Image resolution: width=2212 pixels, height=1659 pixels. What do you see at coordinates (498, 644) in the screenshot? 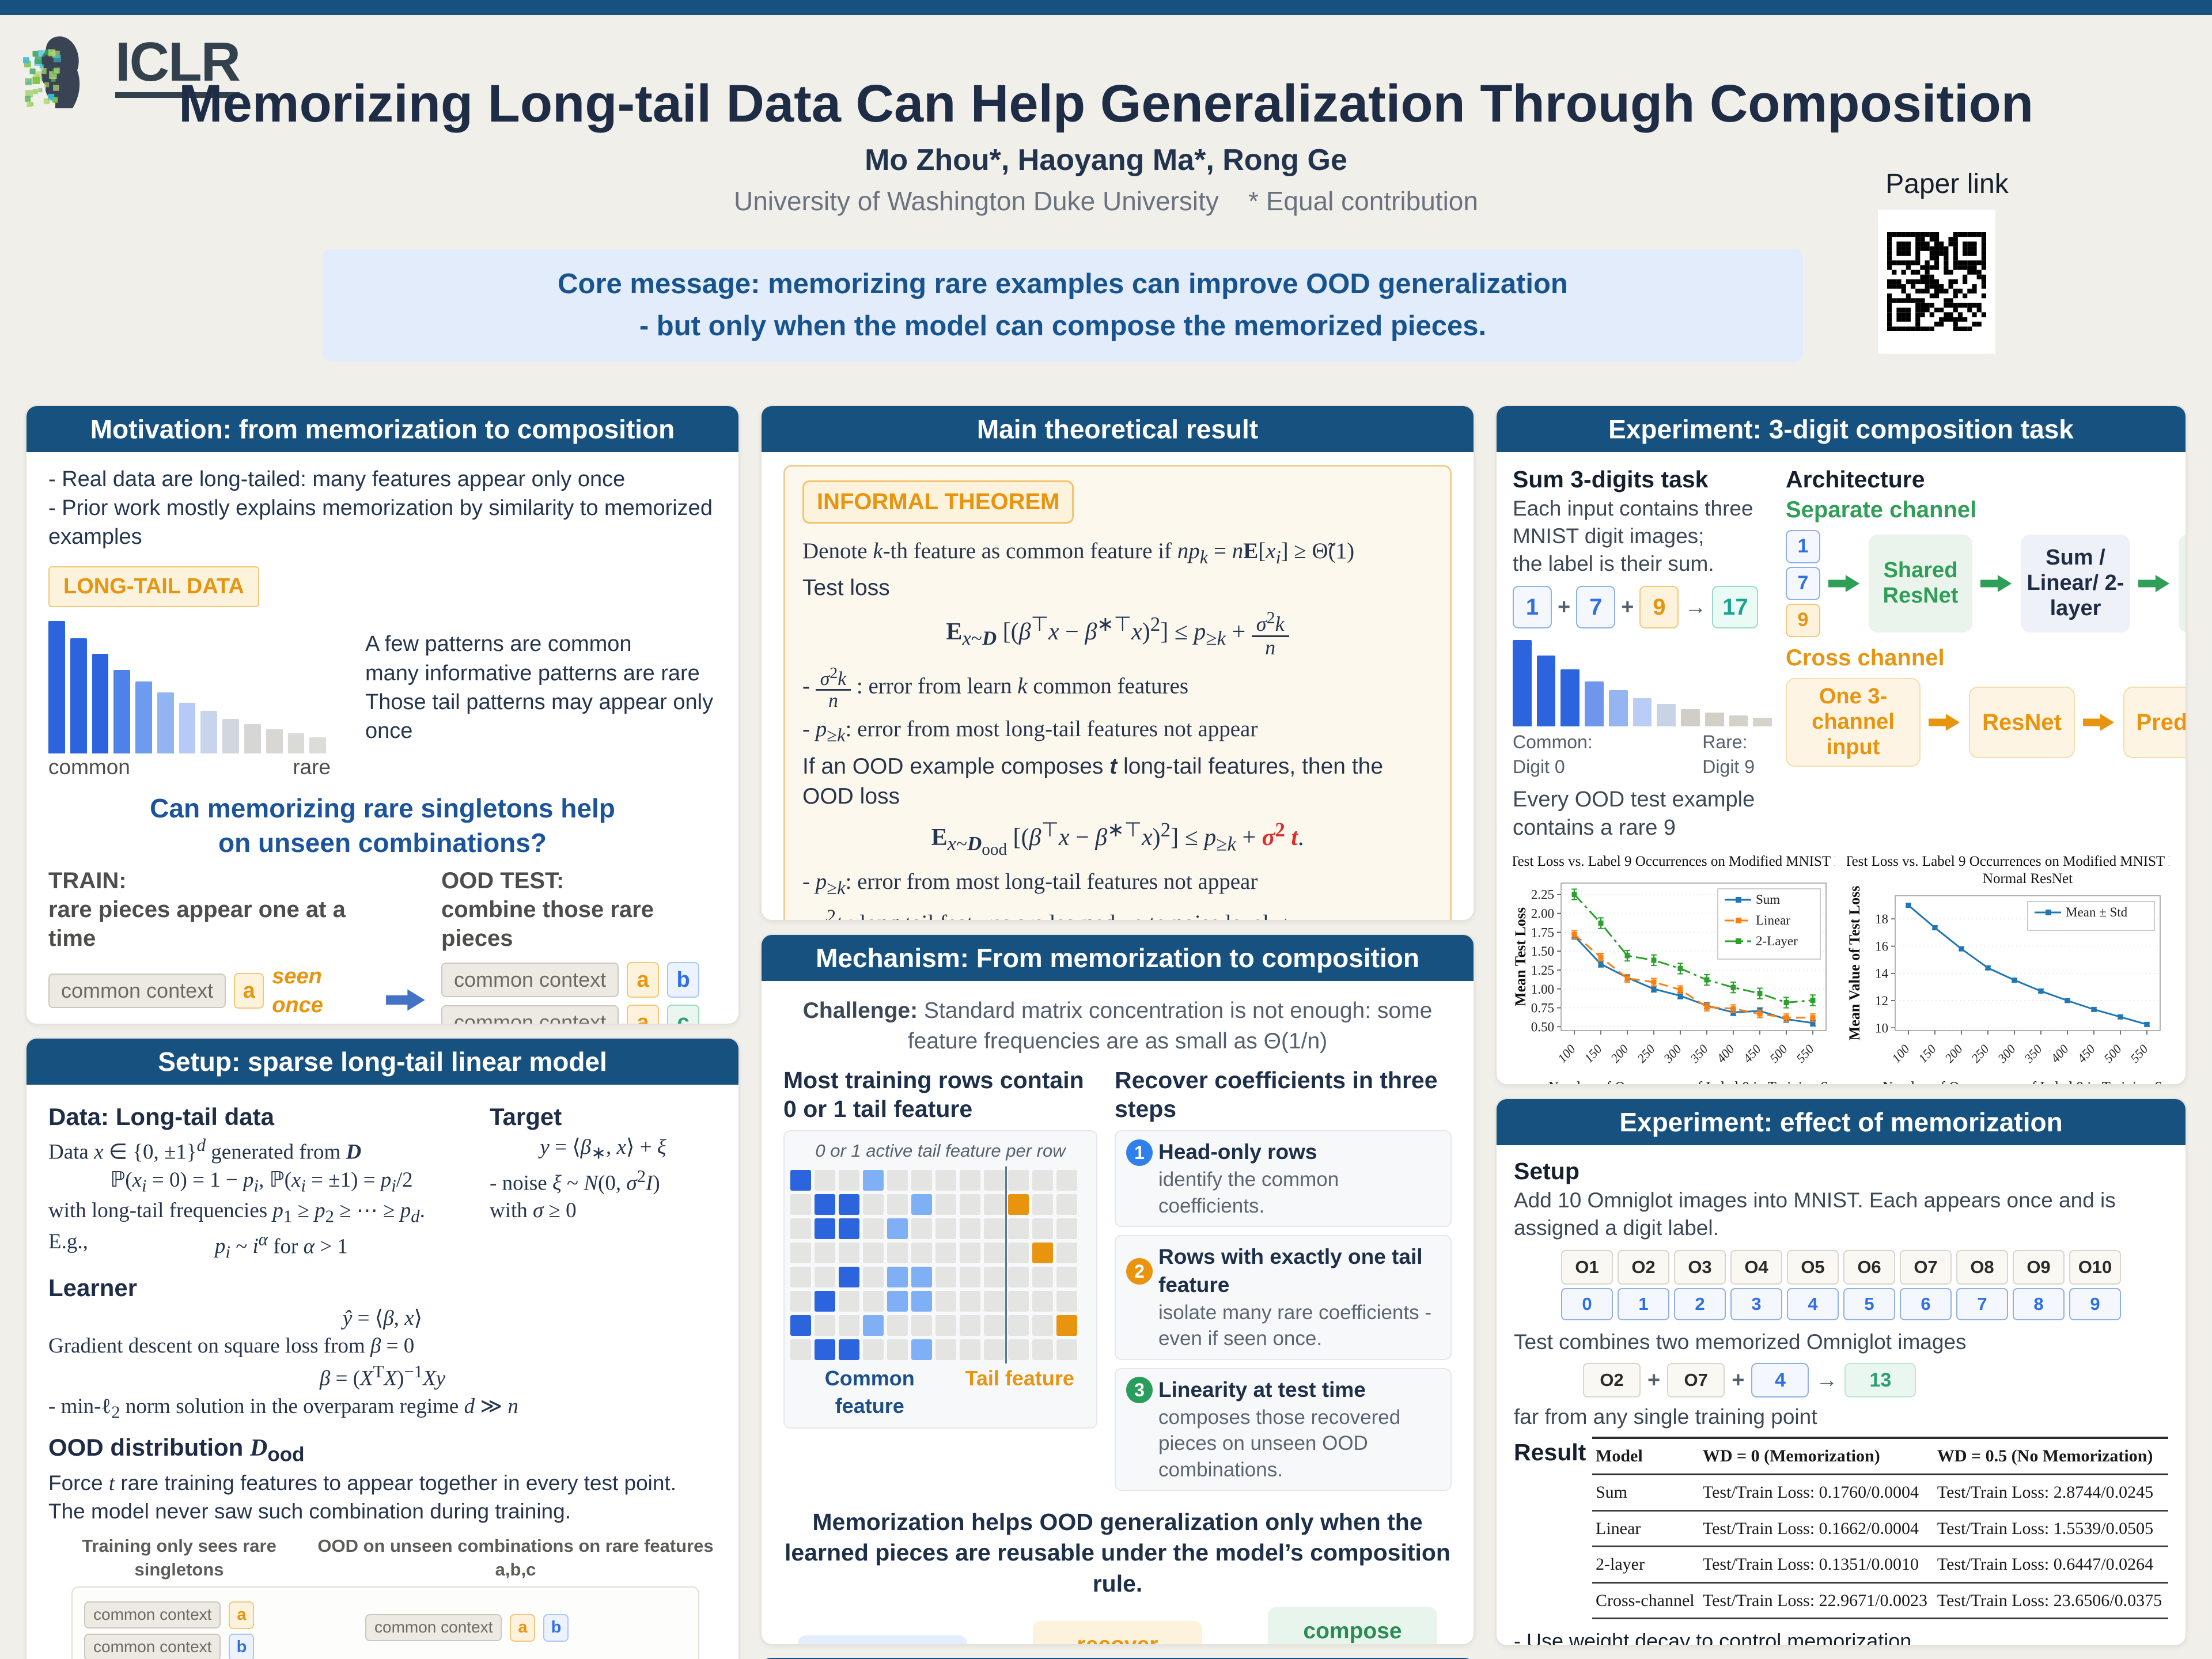
I see `motivation-side1: A few patterns are common` at bounding box center [498, 644].